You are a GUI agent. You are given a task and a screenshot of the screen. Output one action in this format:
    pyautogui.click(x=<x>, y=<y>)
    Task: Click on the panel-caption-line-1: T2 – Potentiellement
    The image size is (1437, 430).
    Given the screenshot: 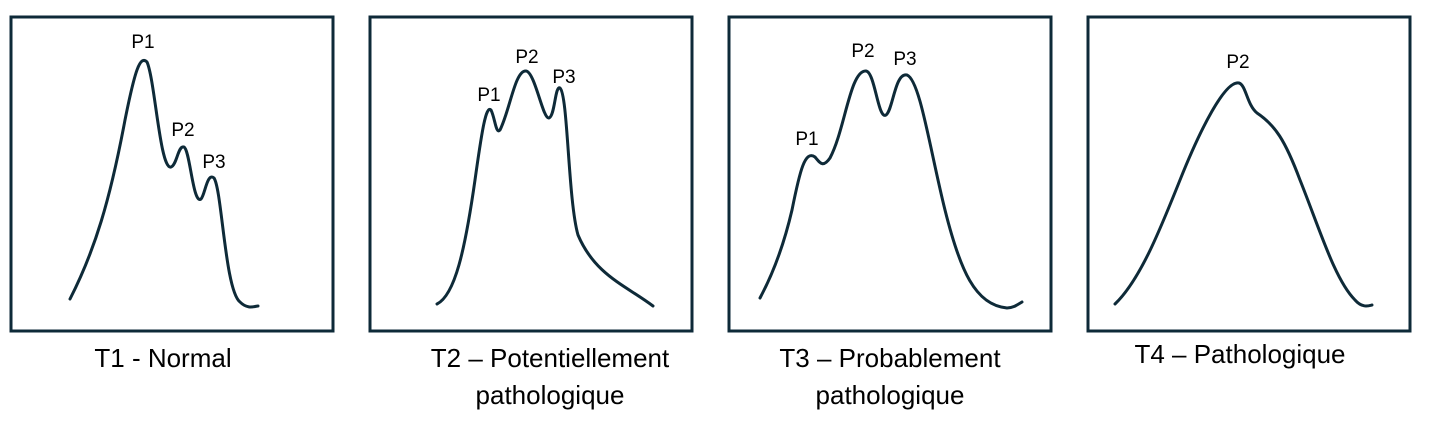 What is the action you would take?
    pyautogui.click(x=550, y=358)
    